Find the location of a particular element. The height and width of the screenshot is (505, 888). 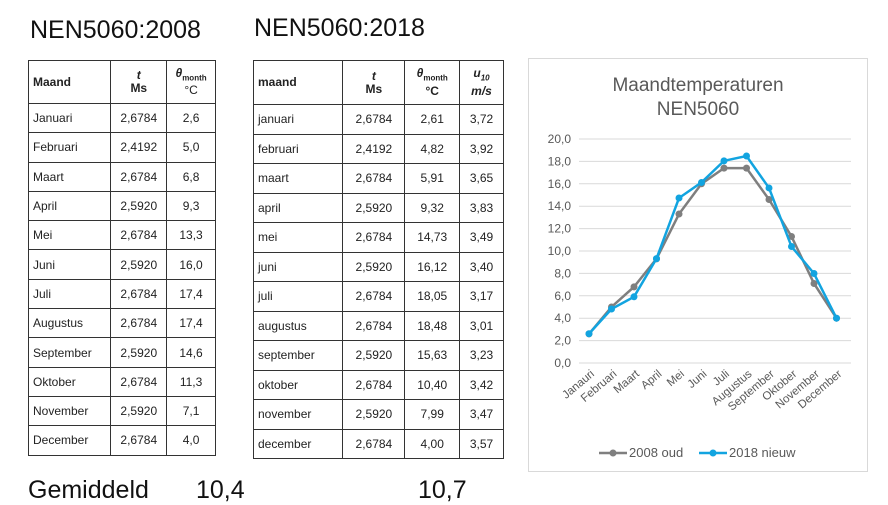

cell-u10: 3,23 is located at coordinates (481, 355).